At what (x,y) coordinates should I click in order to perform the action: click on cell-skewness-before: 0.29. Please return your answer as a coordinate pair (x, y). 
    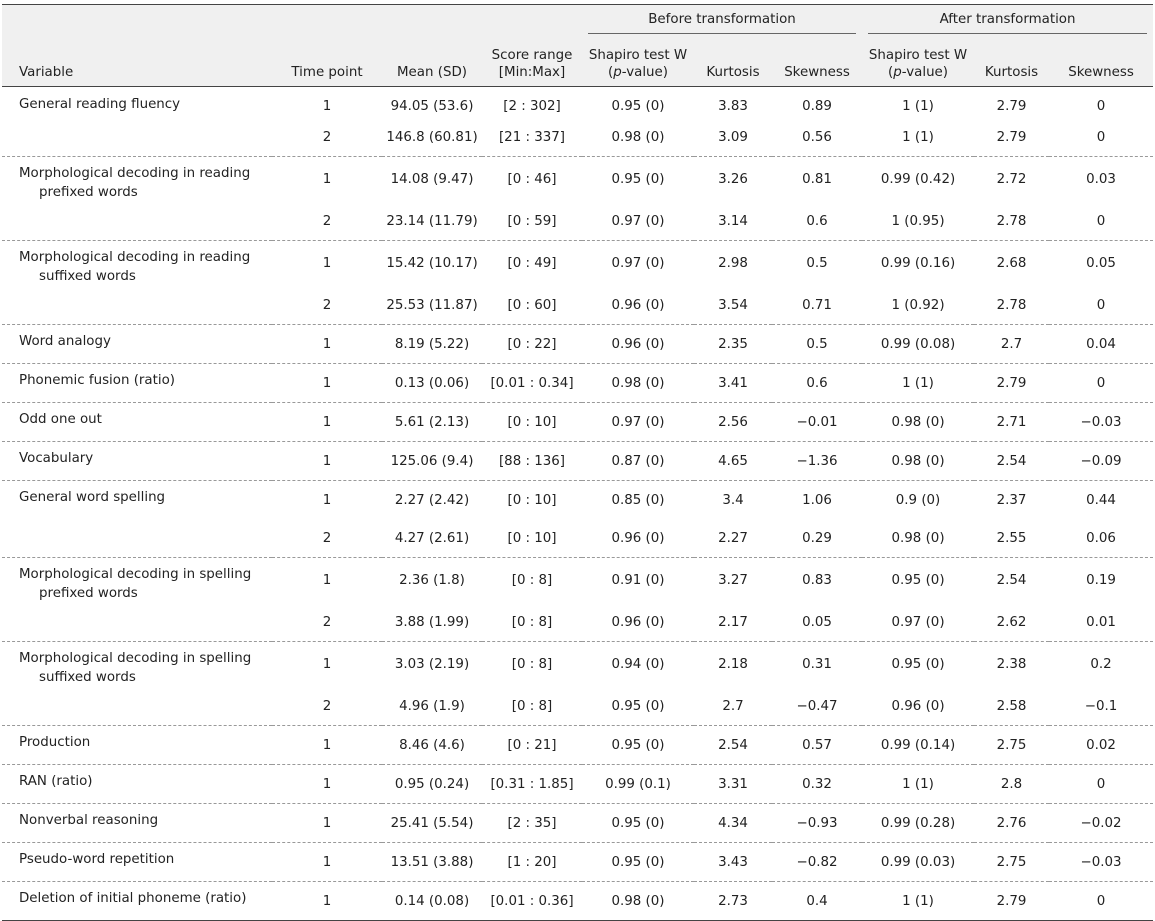
    Looking at the image, I should click on (817, 538).